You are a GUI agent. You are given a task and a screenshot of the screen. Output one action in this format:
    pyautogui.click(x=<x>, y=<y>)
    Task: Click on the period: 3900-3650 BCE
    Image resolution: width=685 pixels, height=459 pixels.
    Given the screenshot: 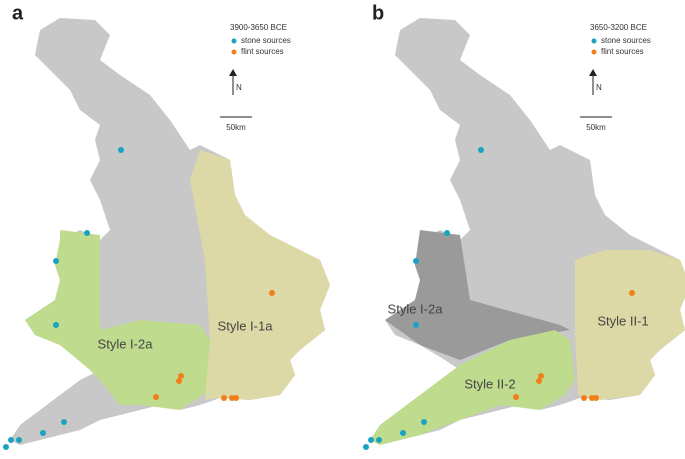 What is the action you would take?
    pyautogui.click(x=258, y=27)
    